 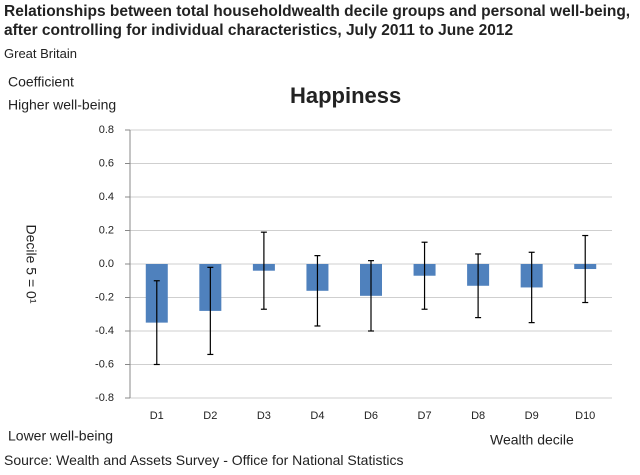 I want to click on y-tick-label: -0.4, so click(x=104, y=331).